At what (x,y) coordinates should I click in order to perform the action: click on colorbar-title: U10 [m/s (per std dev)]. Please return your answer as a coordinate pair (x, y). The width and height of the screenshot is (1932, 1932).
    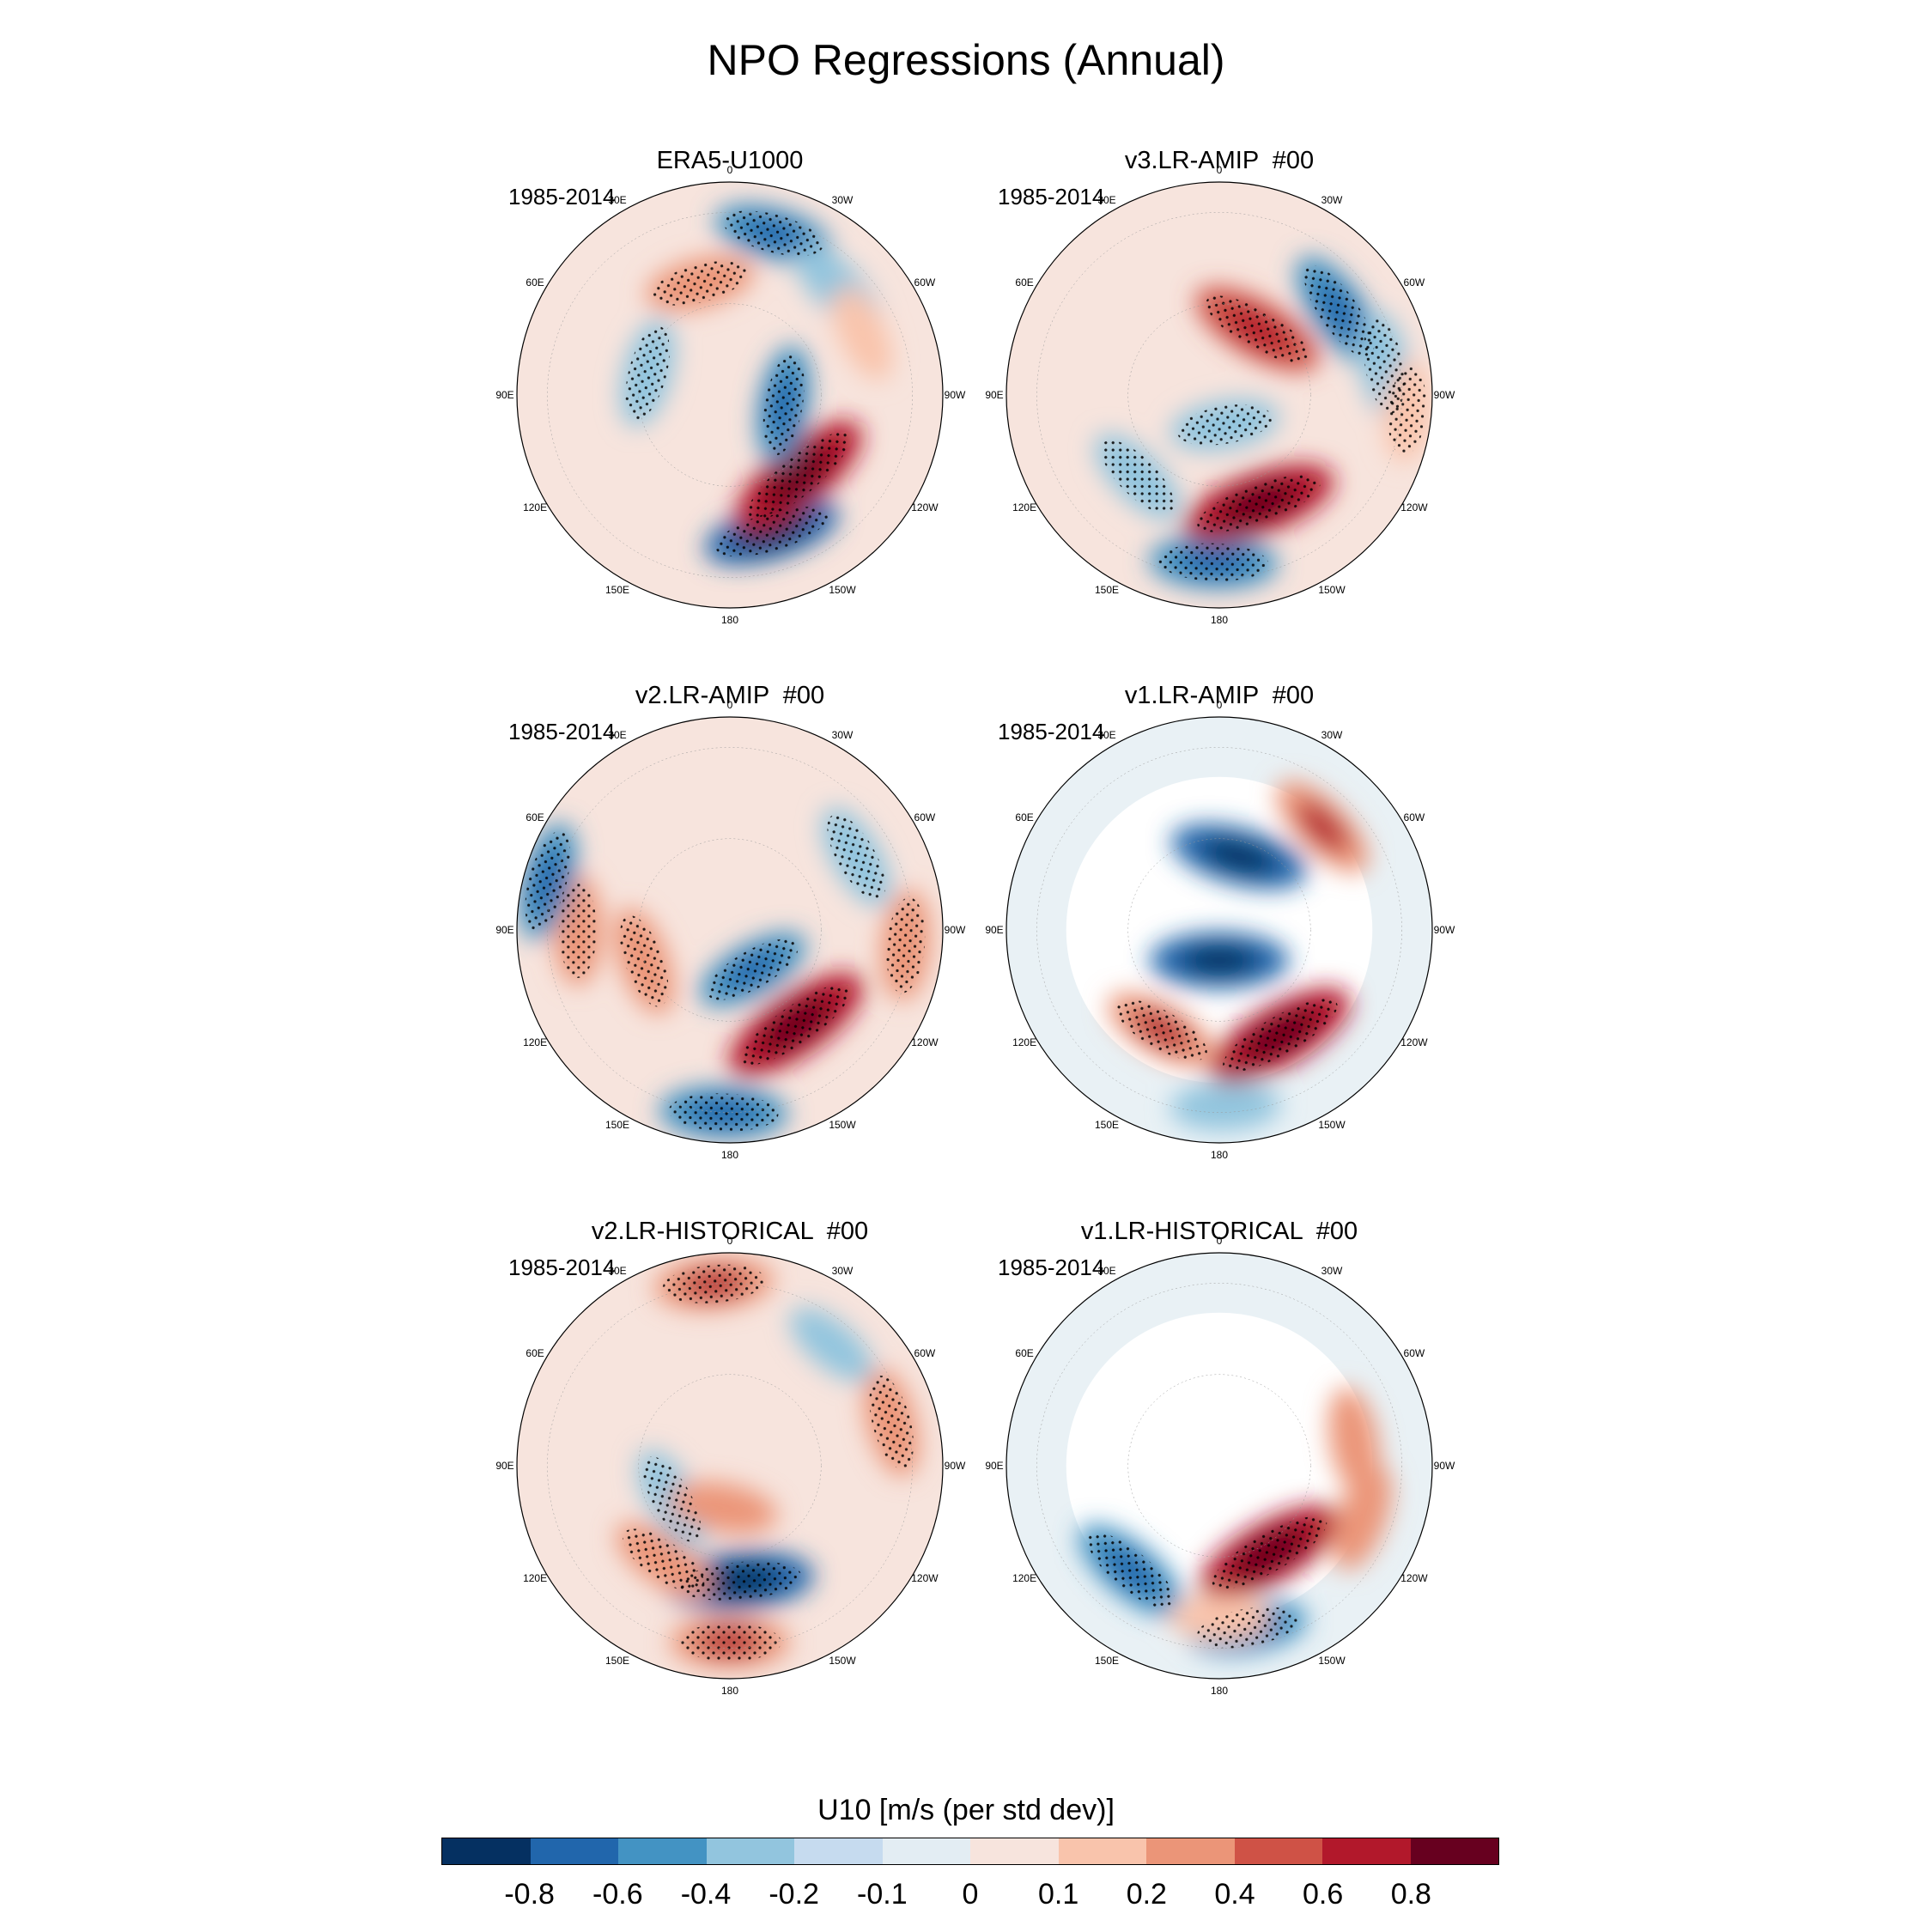
    Looking at the image, I should click on (966, 1810).